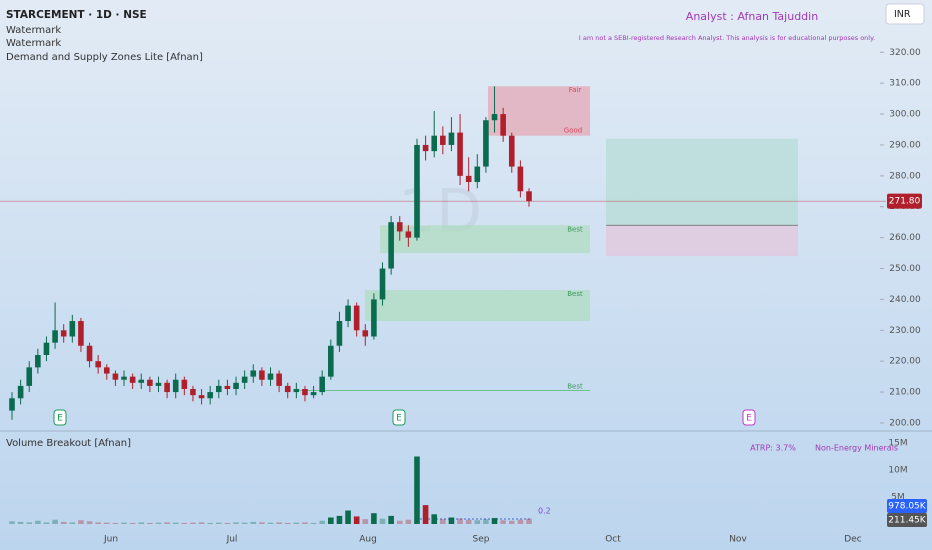 This screenshot has height=550, width=932. What do you see at coordinates (905, 238) in the screenshot?
I see `y-tick-label: 260.00` at bounding box center [905, 238].